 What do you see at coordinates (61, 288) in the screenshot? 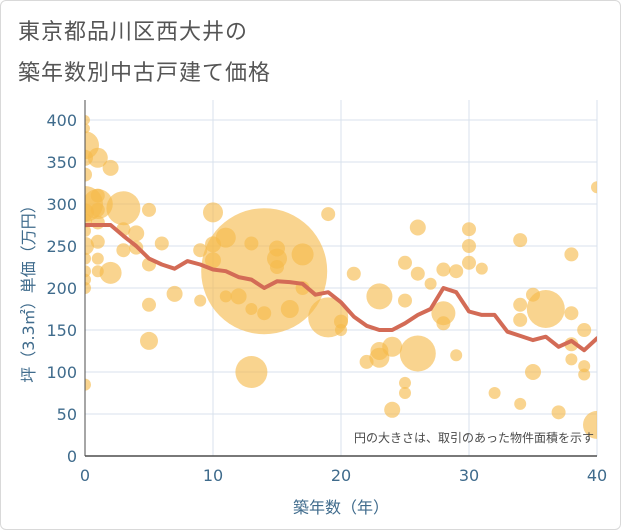
I see `y-tick-label: 200` at bounding box center [61, 288].